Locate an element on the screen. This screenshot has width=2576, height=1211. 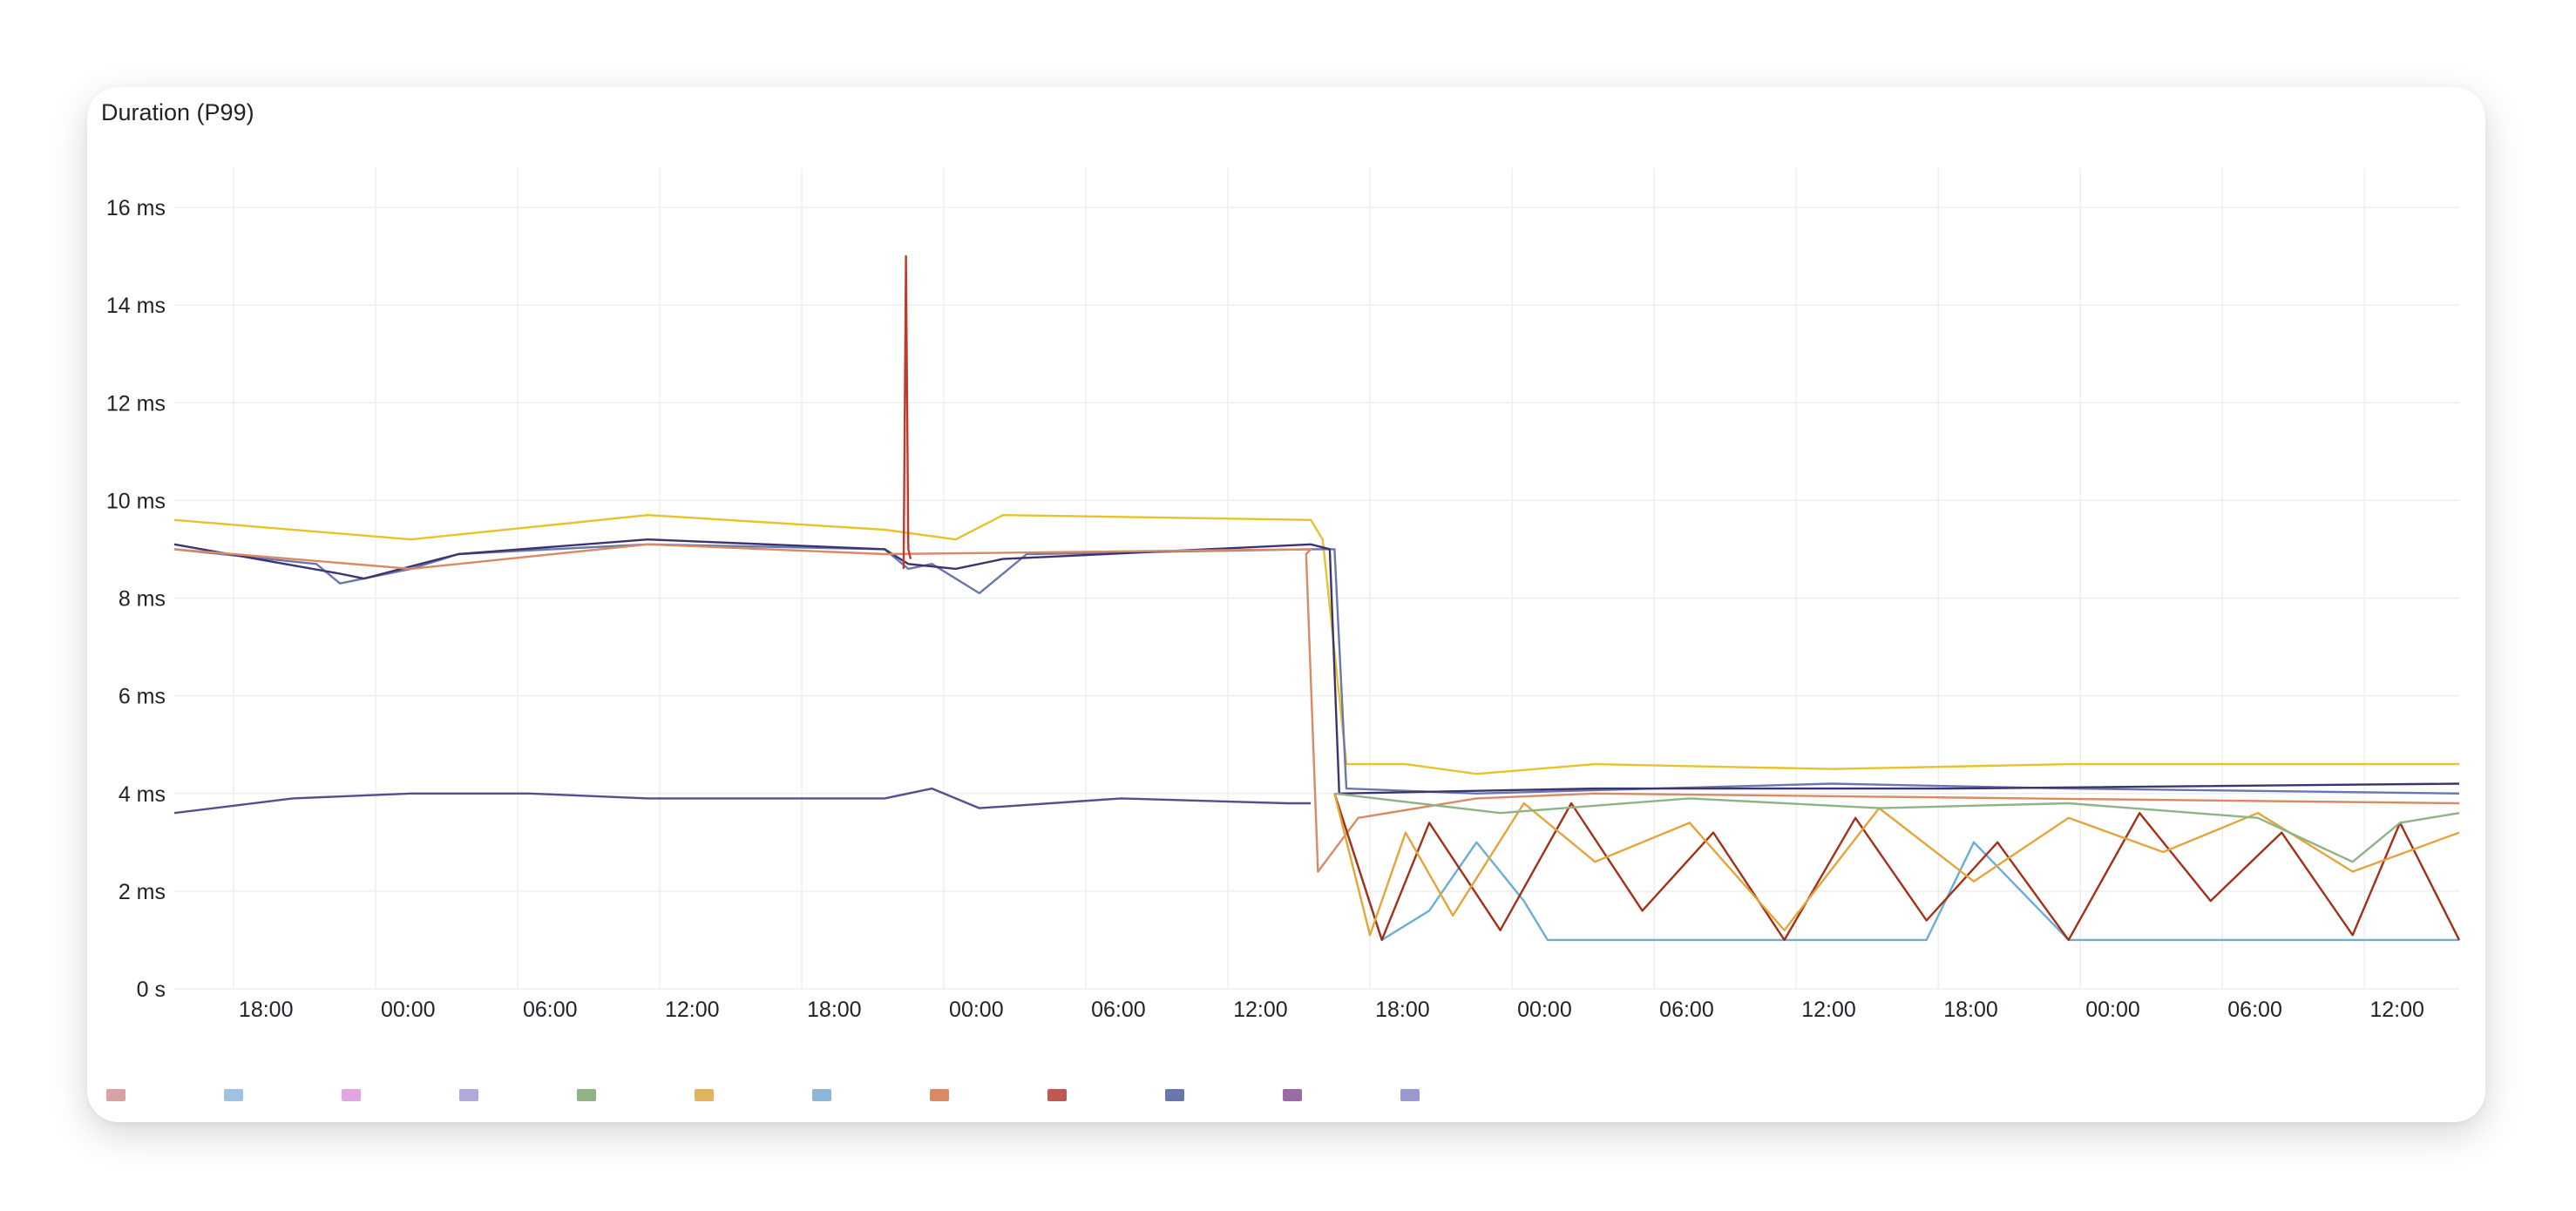
y-tick-label: 0 s is located at coordinates (151, 990).